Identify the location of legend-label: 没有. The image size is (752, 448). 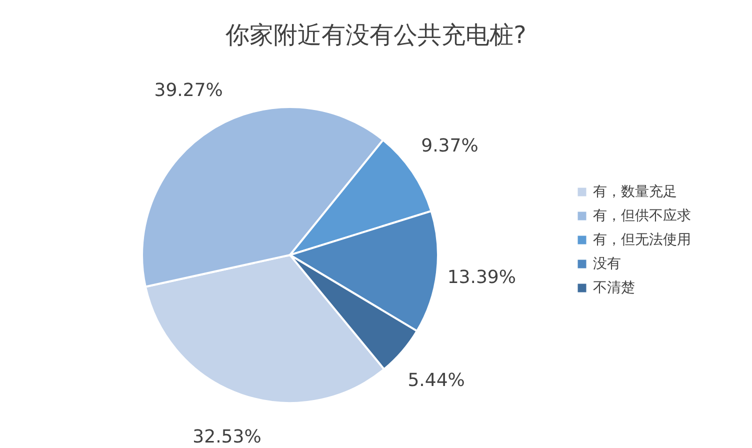
(607, 264).